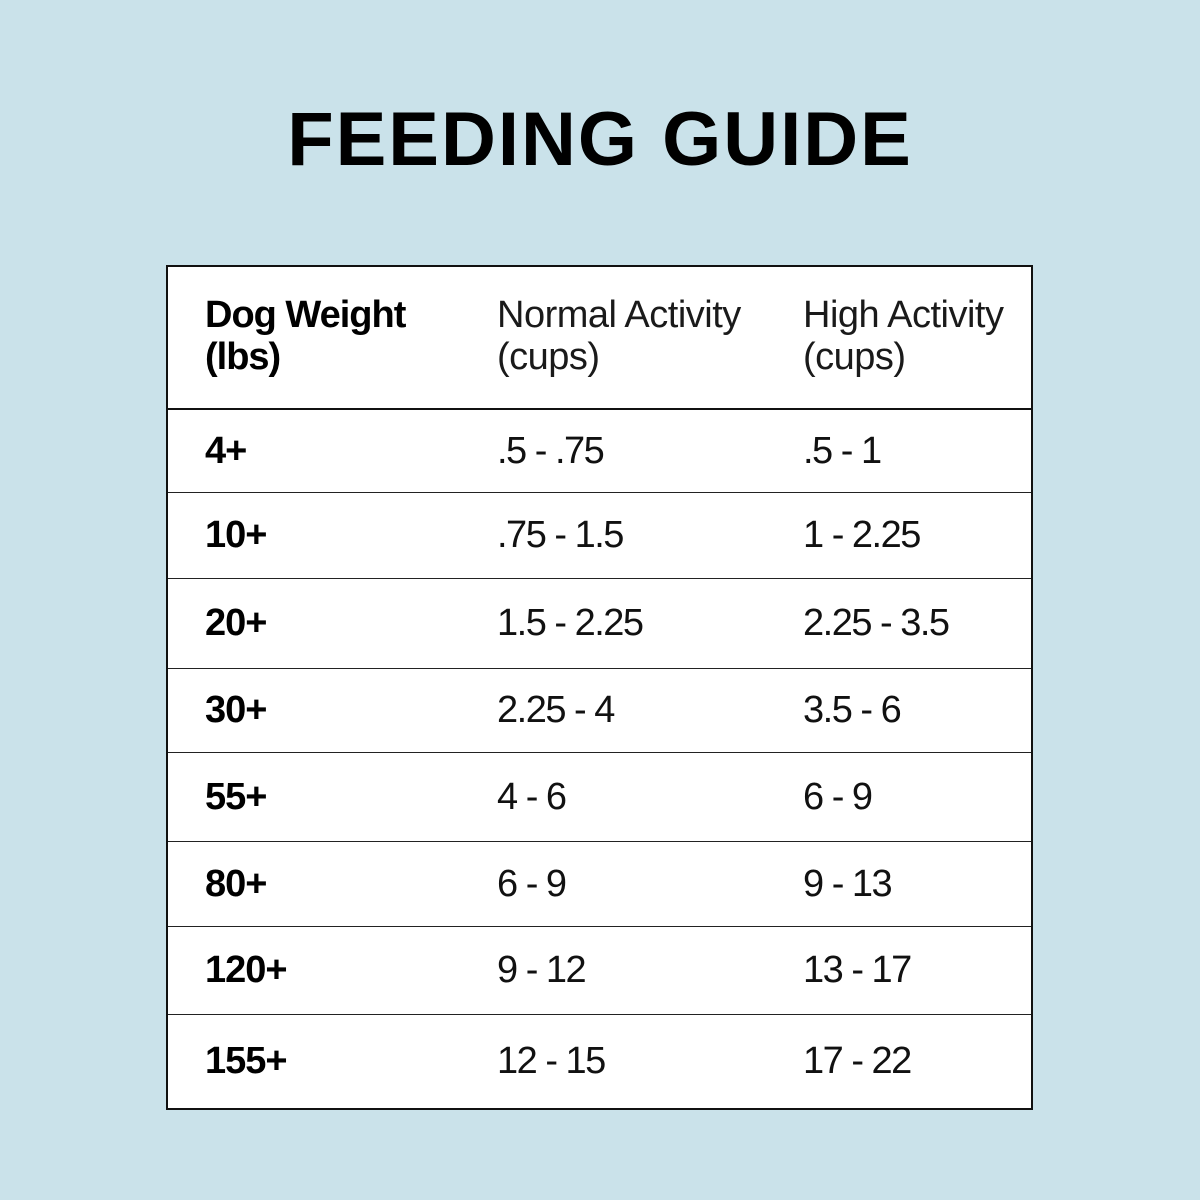  Describe the element at coordinates (570, 623) in the screenshot. I see `normal-activity-cell: 1.5 - 2.25` at that location.